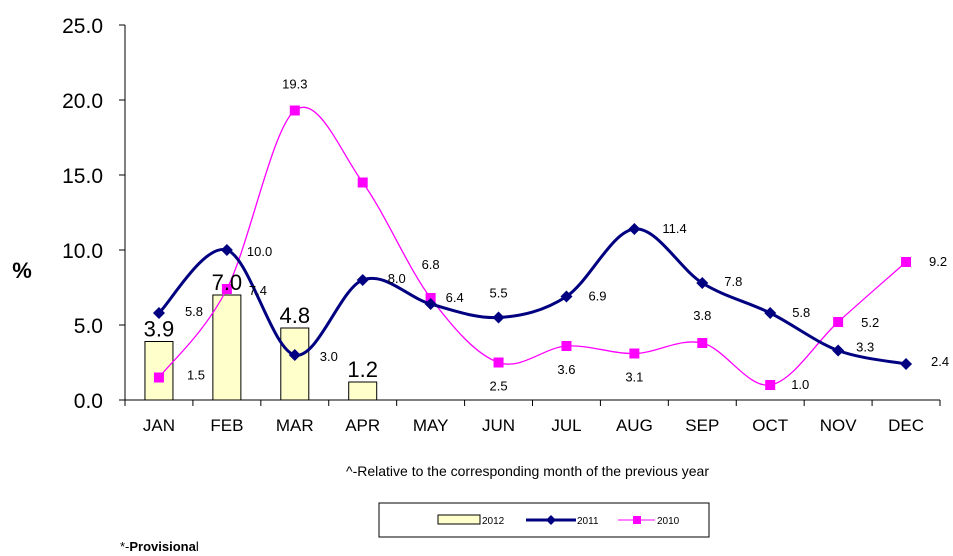  What do you see at coordinates (431, 264) in the screenshot?
I see `data-label-2010: 6.8` at bounding box center [431, 264].